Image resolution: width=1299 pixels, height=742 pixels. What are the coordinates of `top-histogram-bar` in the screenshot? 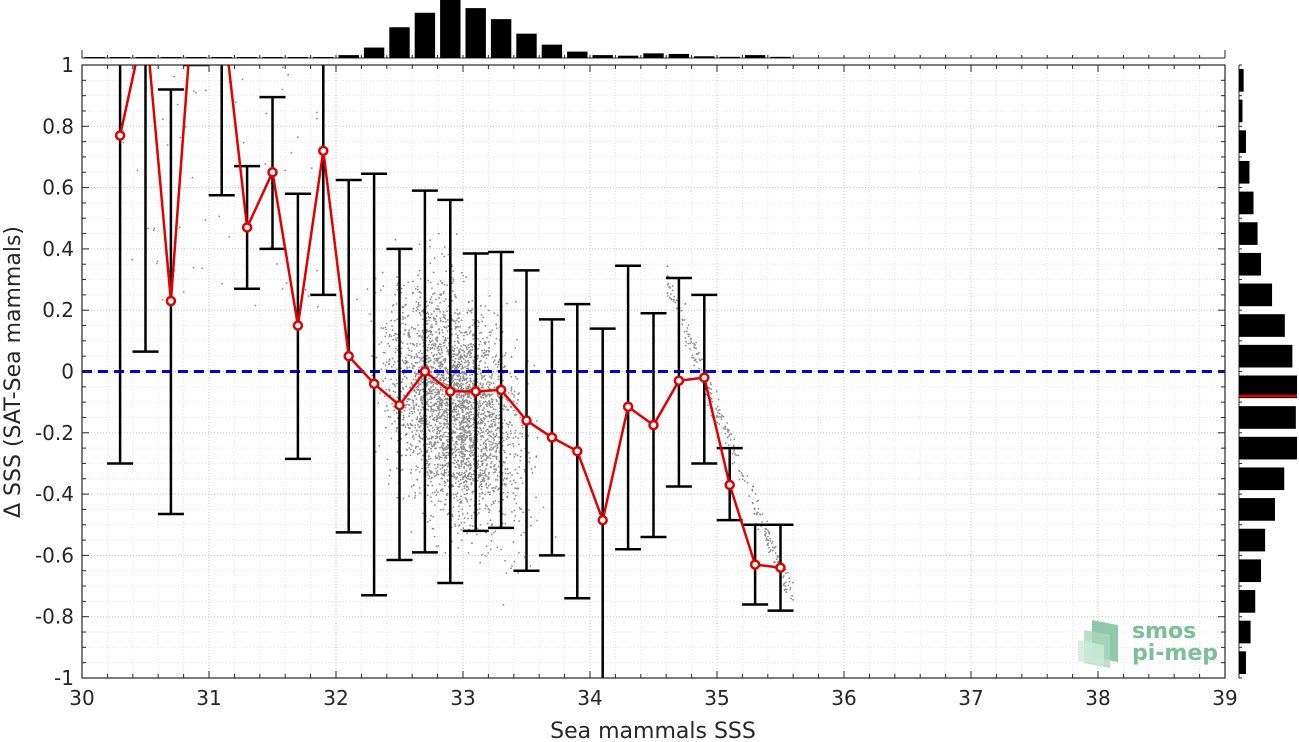 It's located at (475, 33).